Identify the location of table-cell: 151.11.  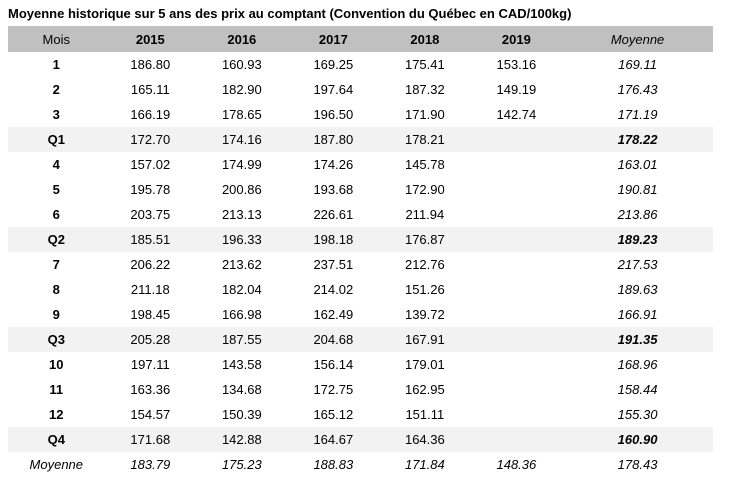
(425, 414).